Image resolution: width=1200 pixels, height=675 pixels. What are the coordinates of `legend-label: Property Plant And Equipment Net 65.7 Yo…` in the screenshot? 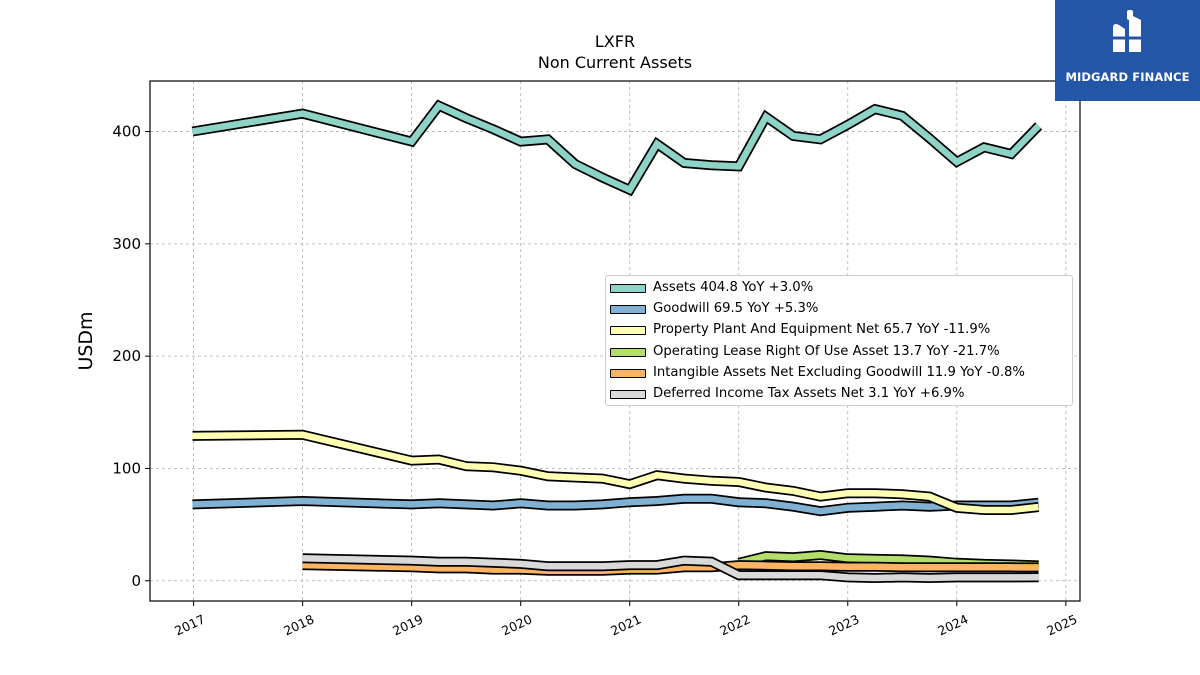 It's located at (822, 330).